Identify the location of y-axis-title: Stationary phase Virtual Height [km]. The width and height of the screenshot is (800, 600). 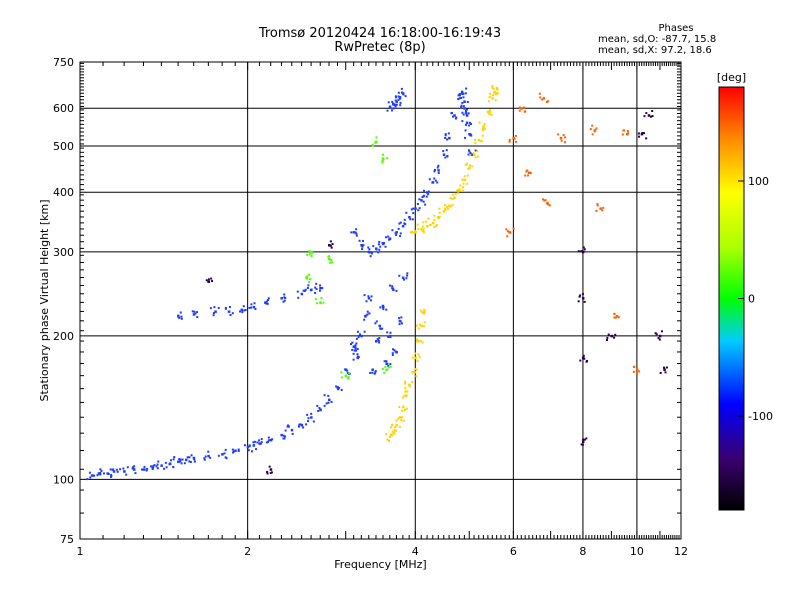
(44, 300).